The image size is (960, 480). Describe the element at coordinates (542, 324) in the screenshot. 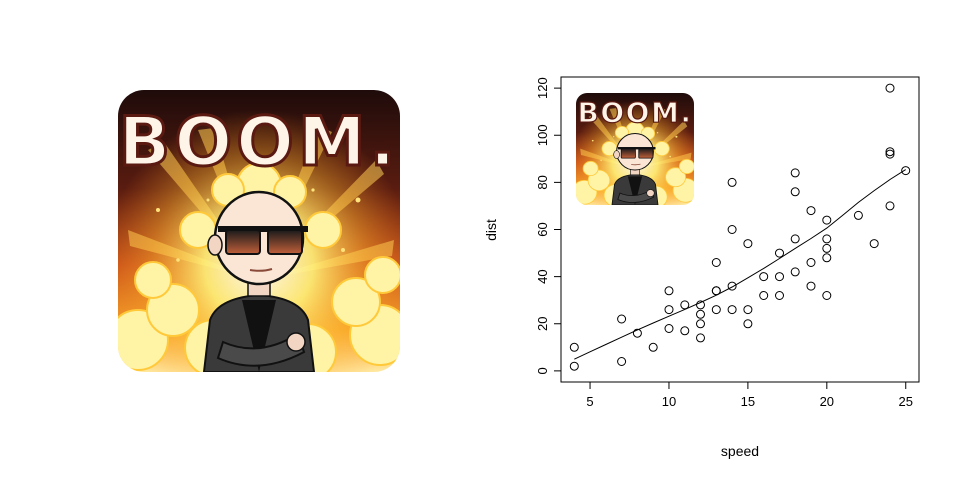

I see `y-tick-label: 20` at that location.